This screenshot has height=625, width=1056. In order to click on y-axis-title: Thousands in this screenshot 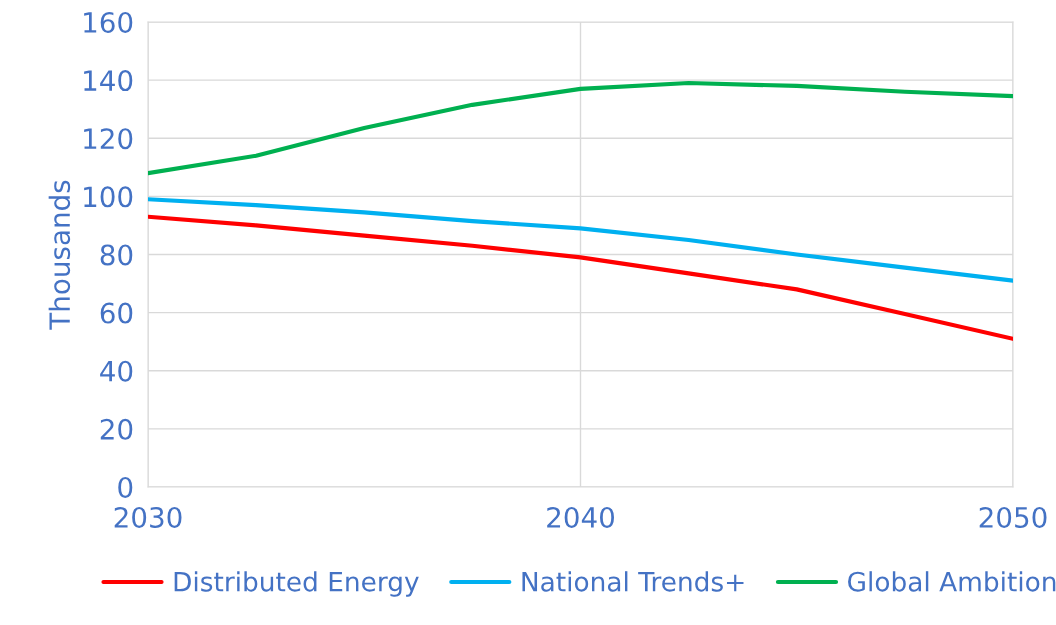, I will do `click(59, 255)`.